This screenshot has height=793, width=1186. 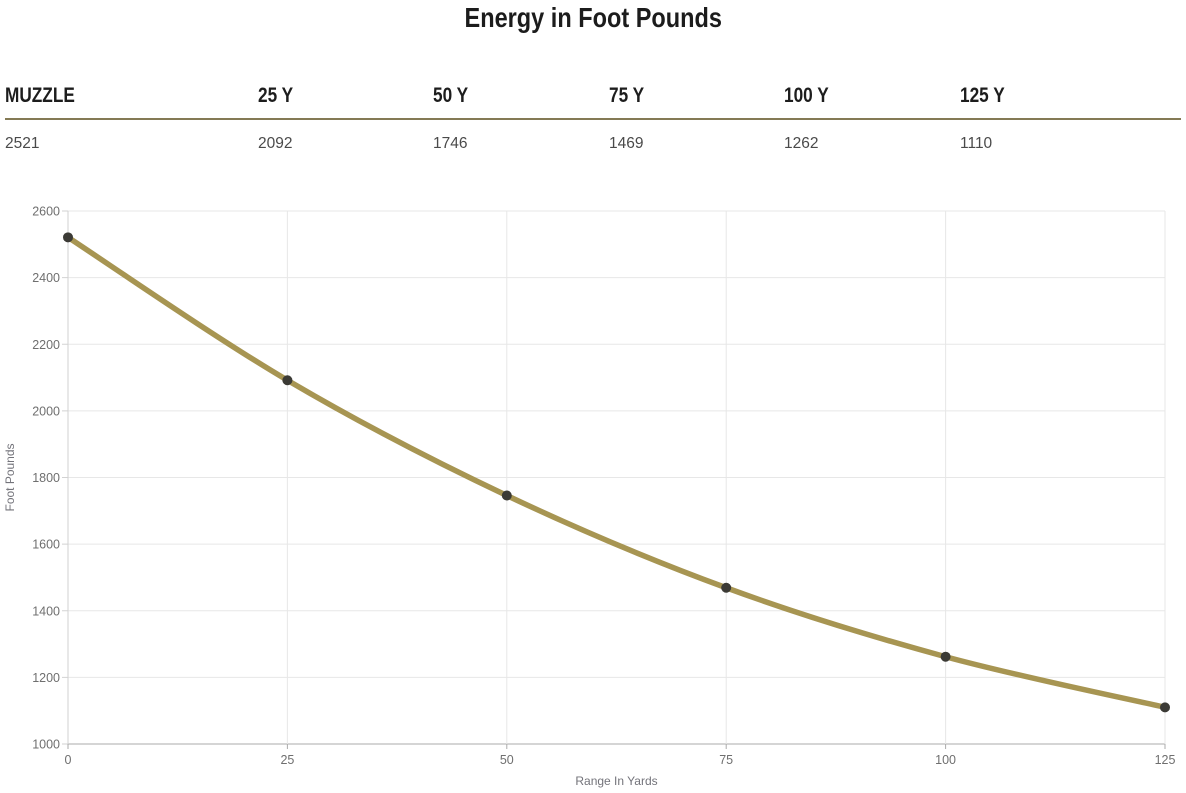 What do you see at coordinates (46, 278) in the screenshot?
I see `y-tick-label: 2400` at bounding box center [46, 278].